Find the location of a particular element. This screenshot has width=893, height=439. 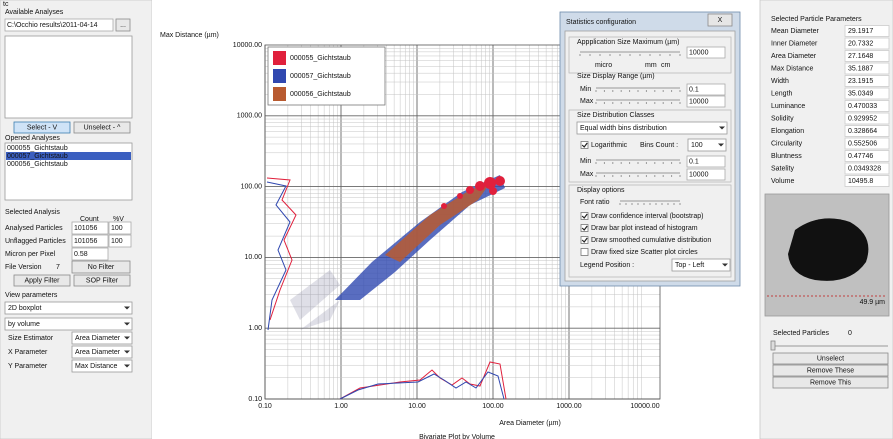

particle is located at coordinates (828, 249).